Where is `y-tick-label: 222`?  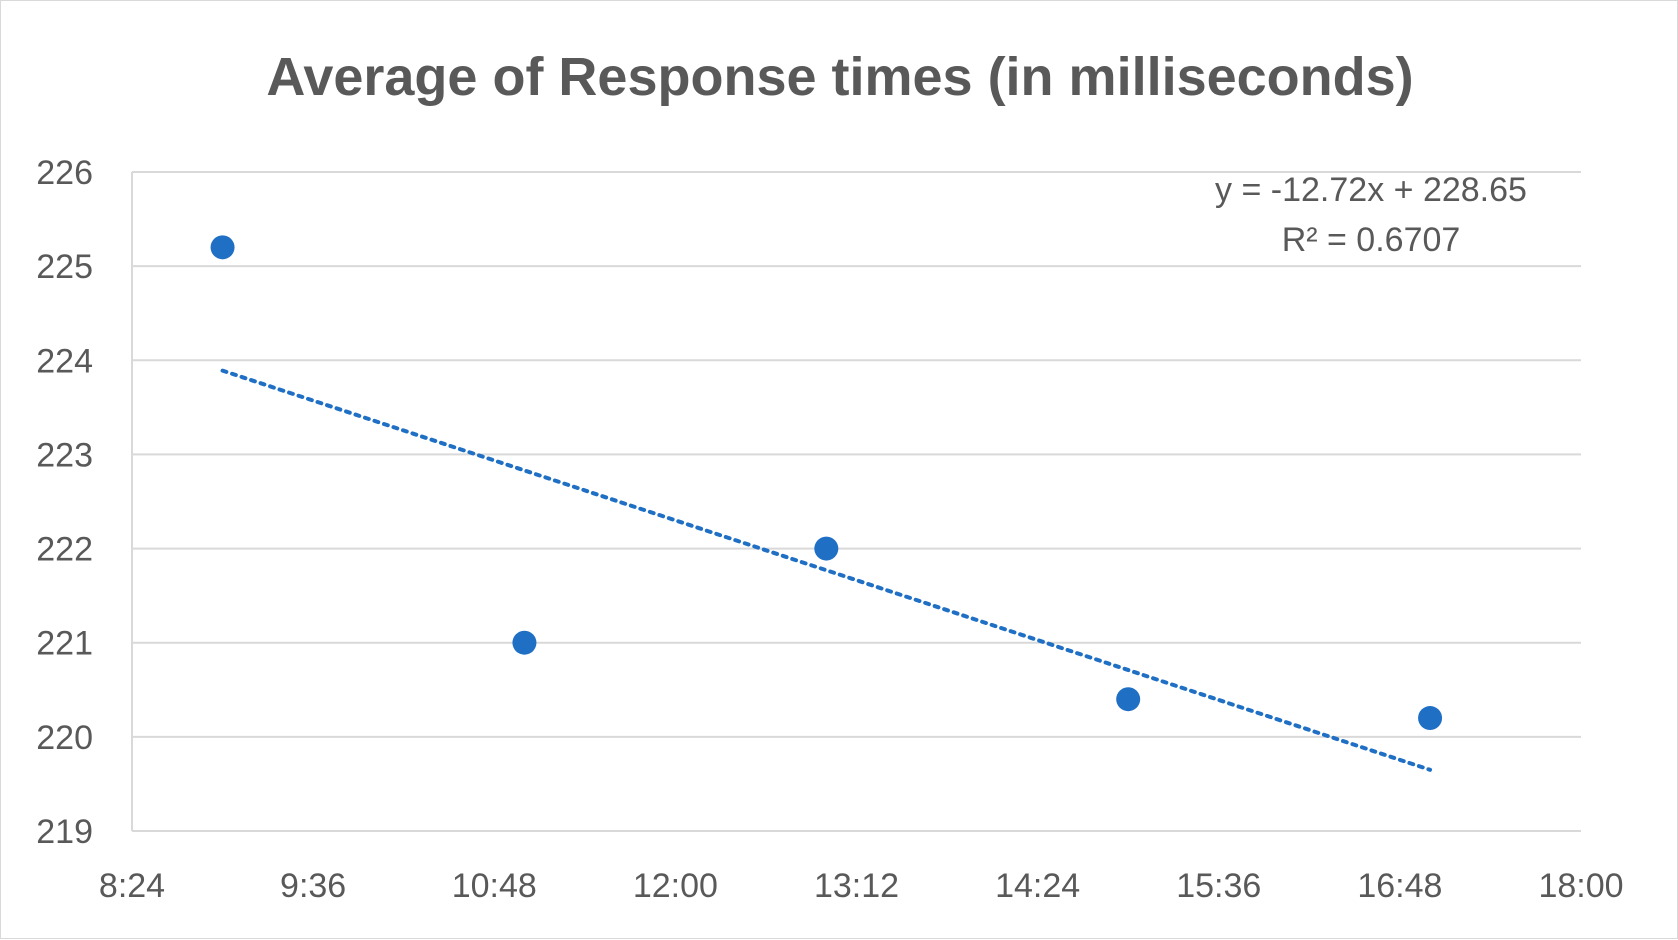 y-tick-label: 222 is located at coordinates (64, 550).